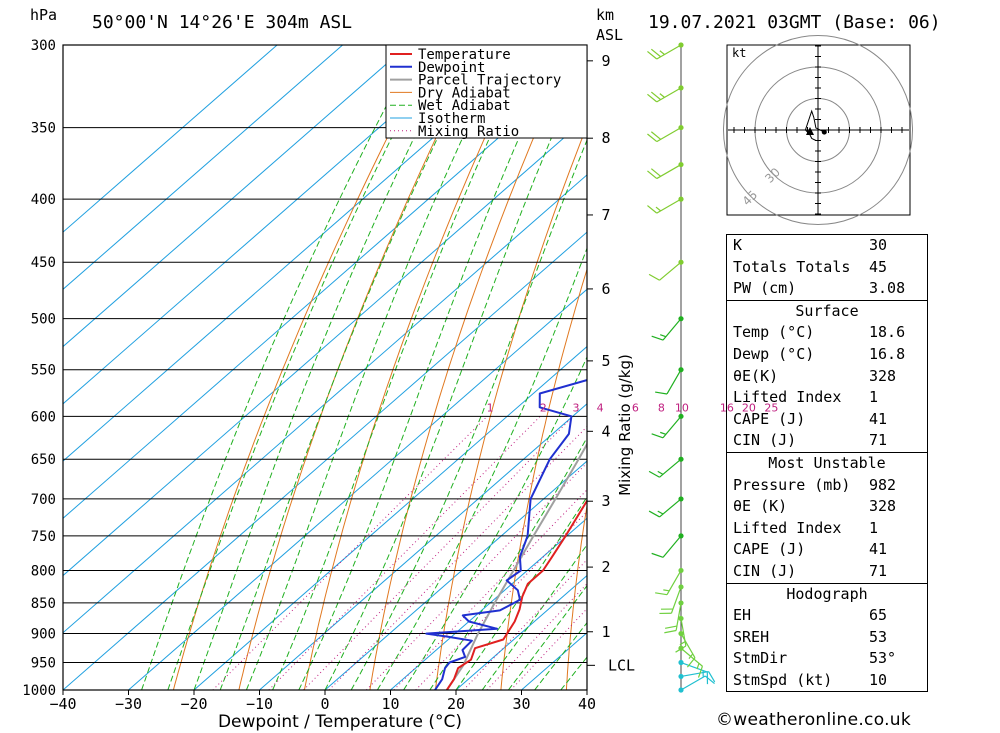  What do you see at coordinates (756, 375) in the screenshot?
I see `index-label: θE(K)` at bounding box center [756, 375].